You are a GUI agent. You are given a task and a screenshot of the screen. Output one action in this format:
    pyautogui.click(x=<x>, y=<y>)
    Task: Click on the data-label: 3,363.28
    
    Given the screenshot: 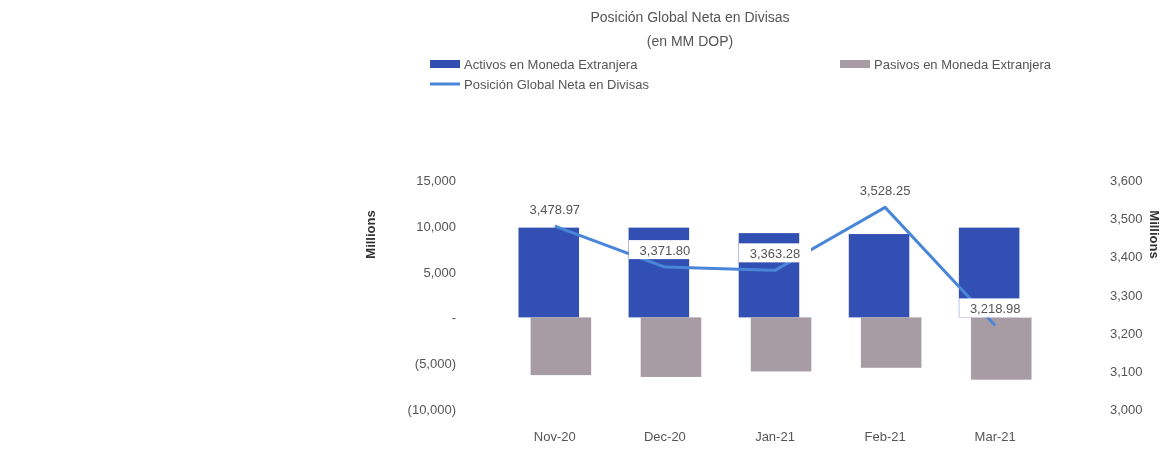 What is the action you would take?
    pyautogui.click(x=775, y=254)
    